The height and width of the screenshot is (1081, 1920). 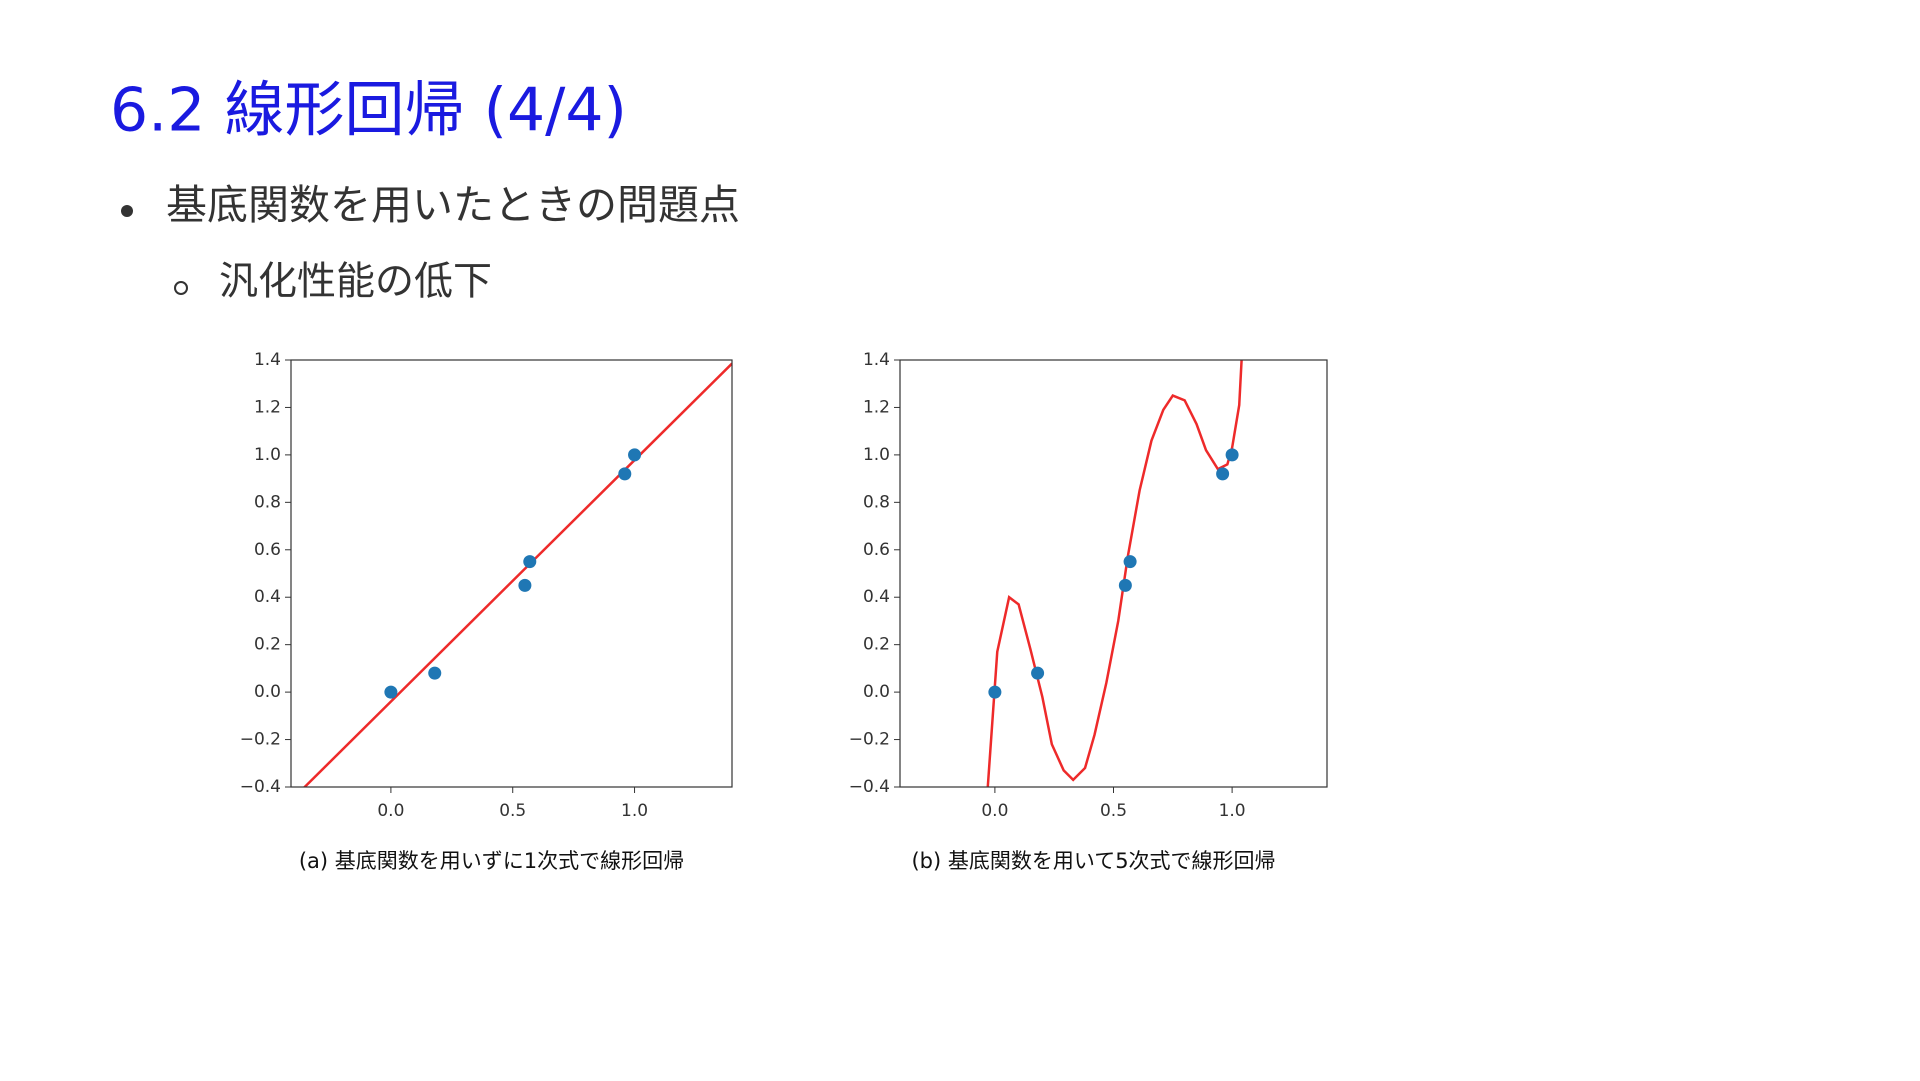 I want to click on bullet-text: 基底関数を用いたときの問題点, so click(x=453, y=205).